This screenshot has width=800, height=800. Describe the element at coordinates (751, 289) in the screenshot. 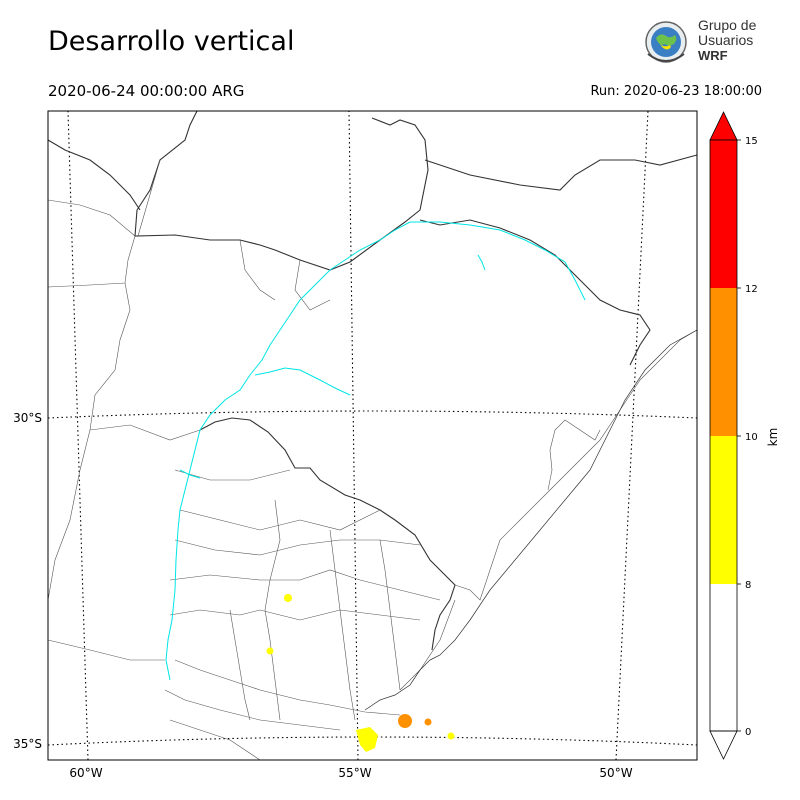

I see `colorbar-tick-12: 12` at that location.